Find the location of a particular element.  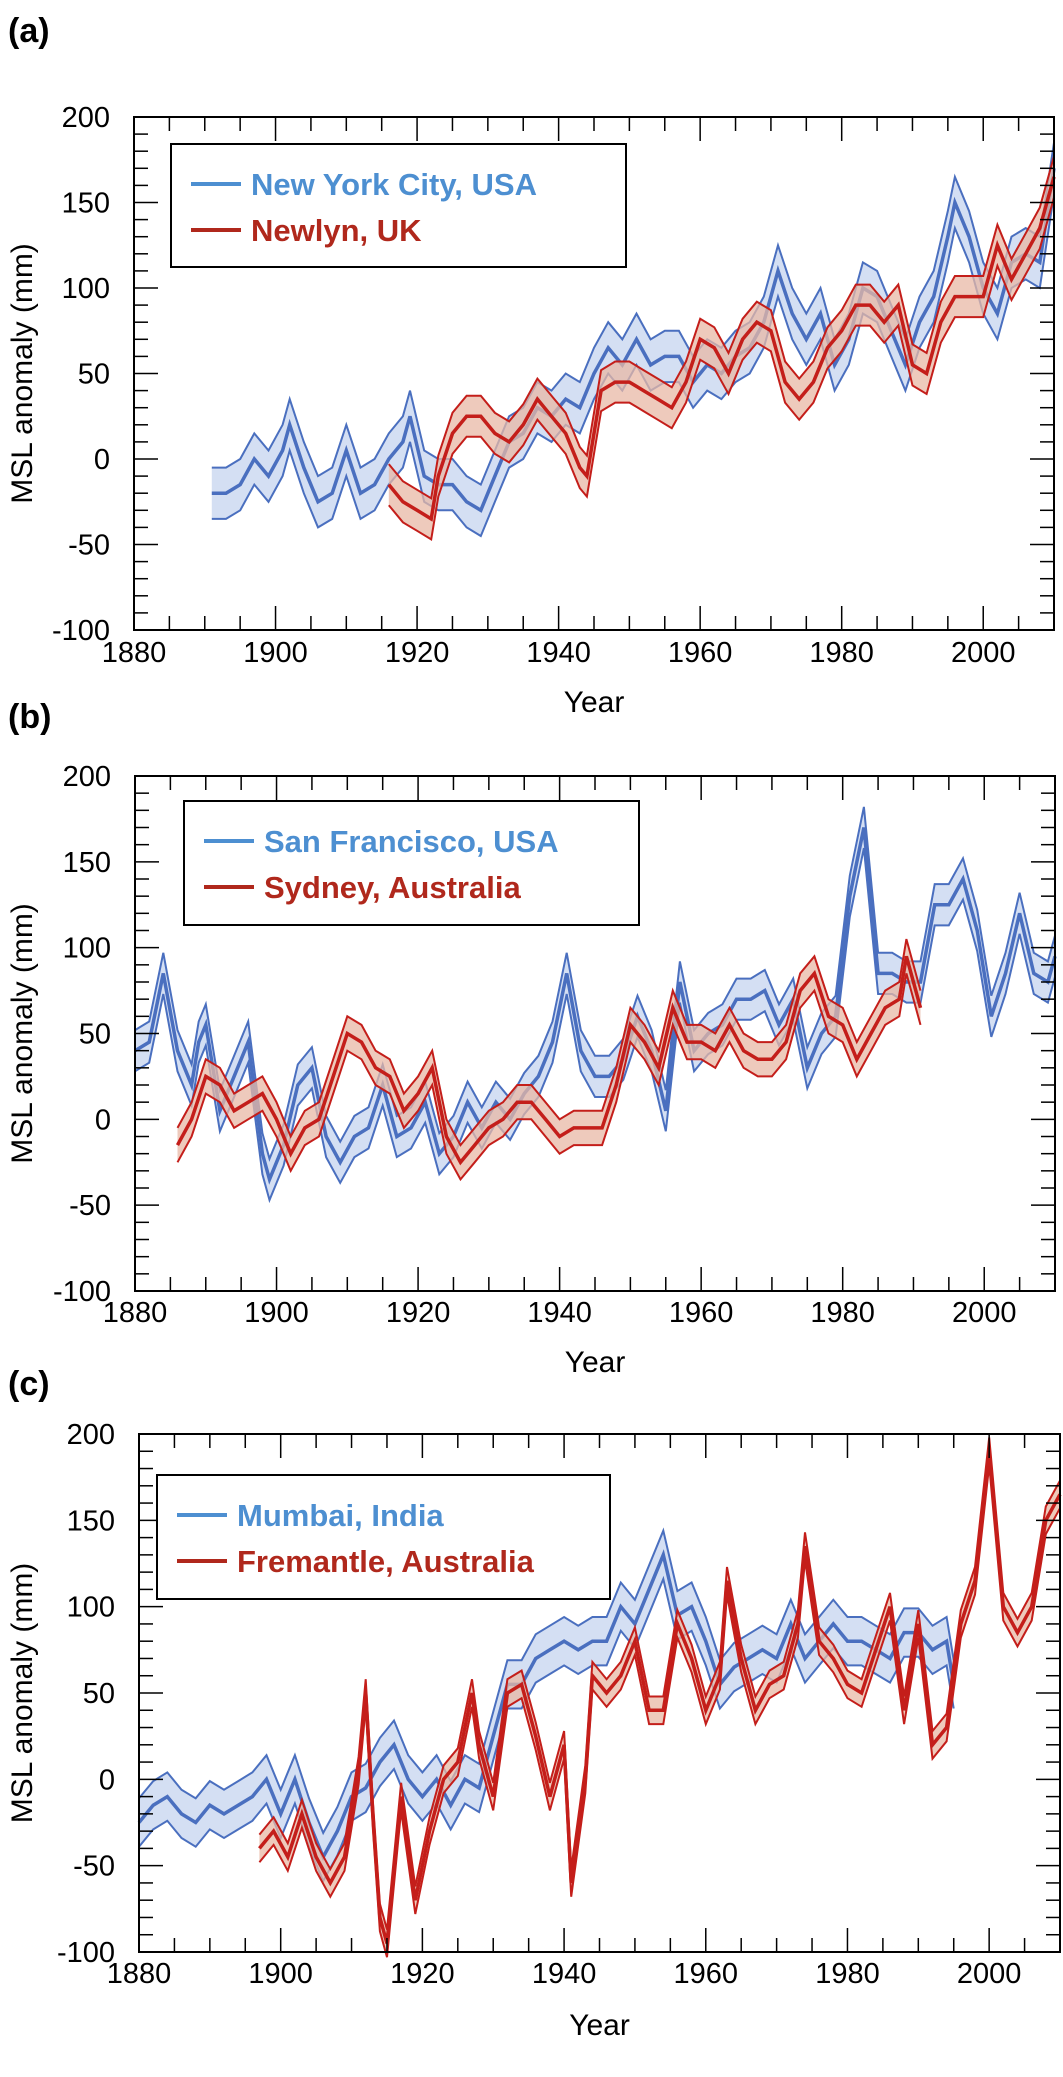

legend: New York City, USA Newlyn, UK is located at coordinates (398, 205).